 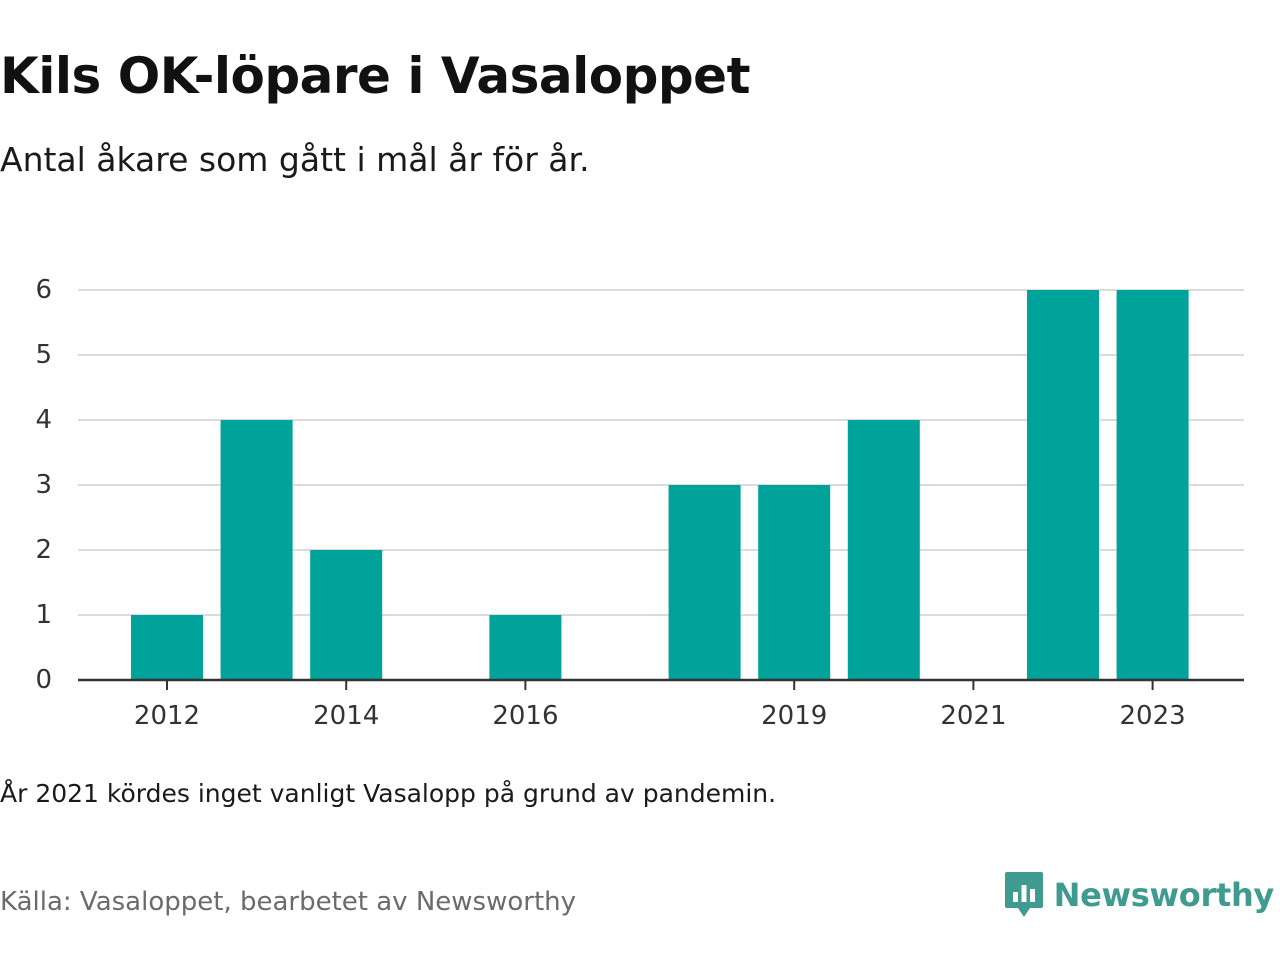 I want to click on bar-2016, so click(x=525, y=647).